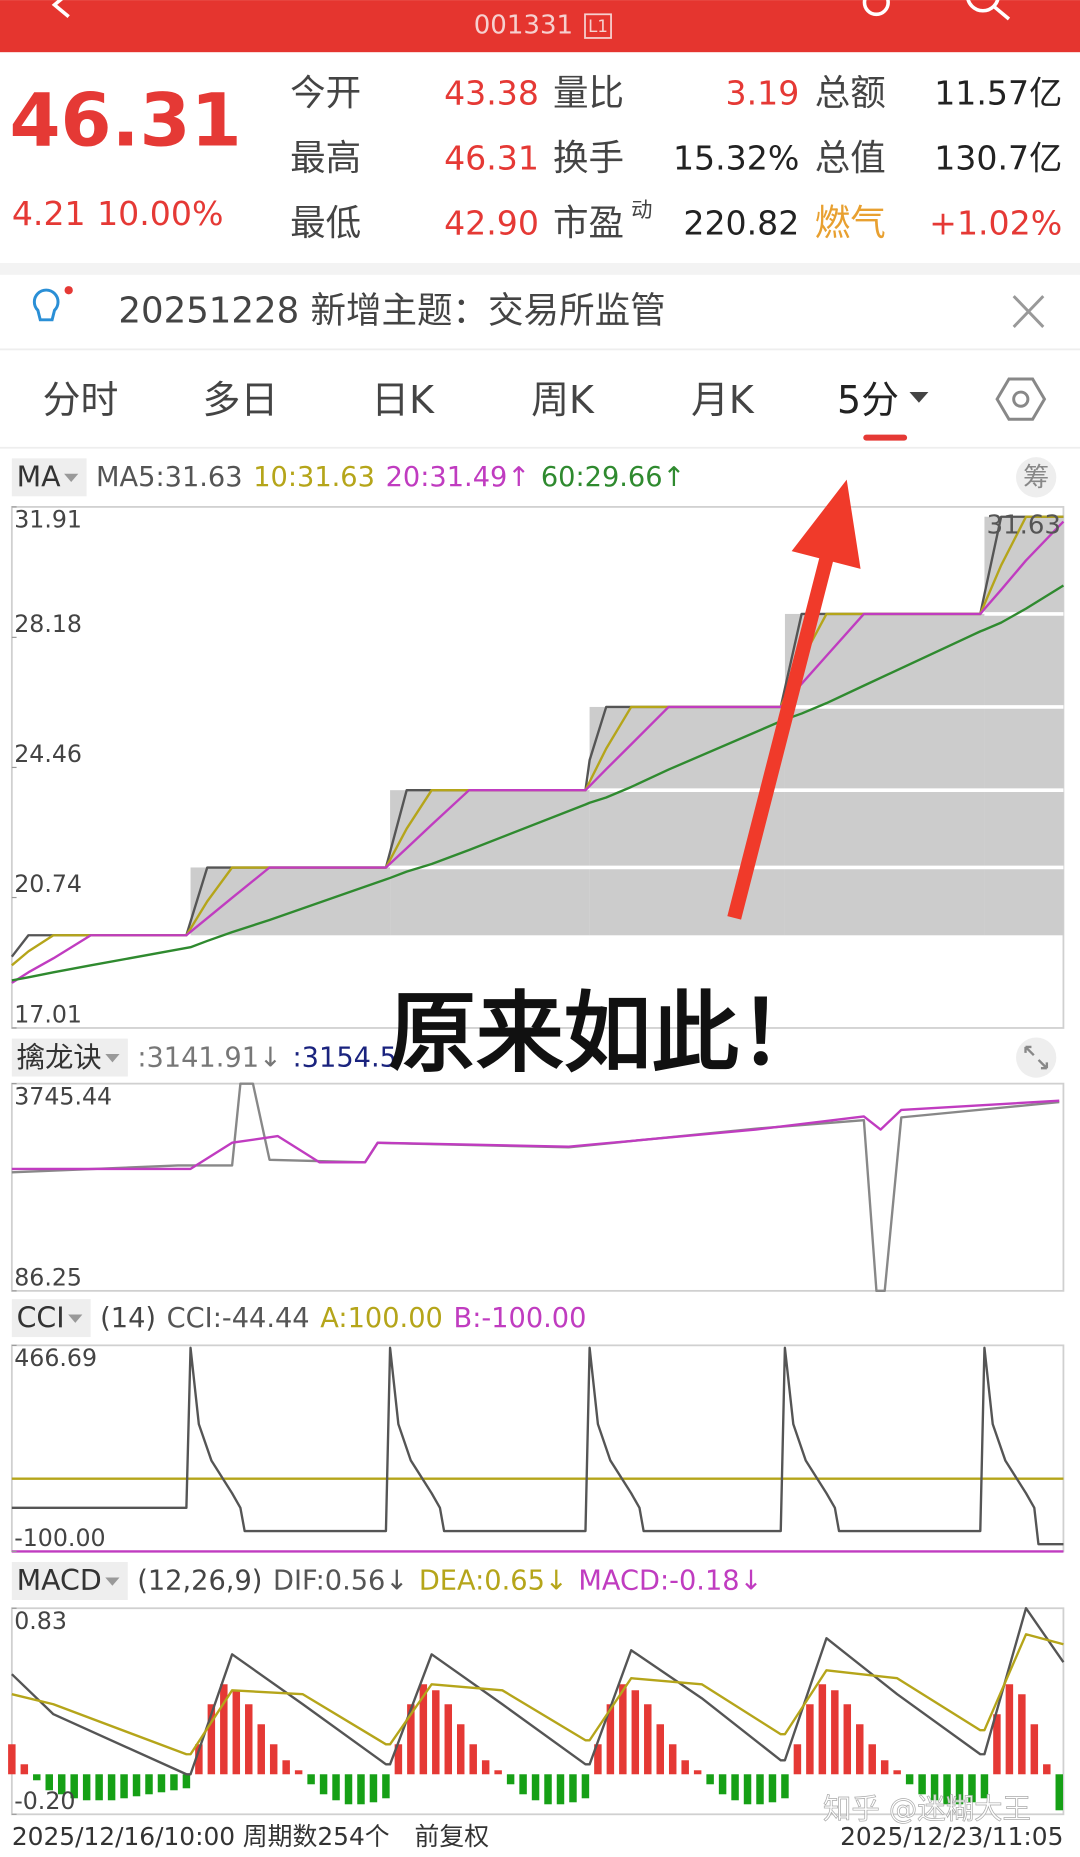 The height and width of the screenshot is (1857, 1080). I want to click on tab-dropdown, so click(919, 397).